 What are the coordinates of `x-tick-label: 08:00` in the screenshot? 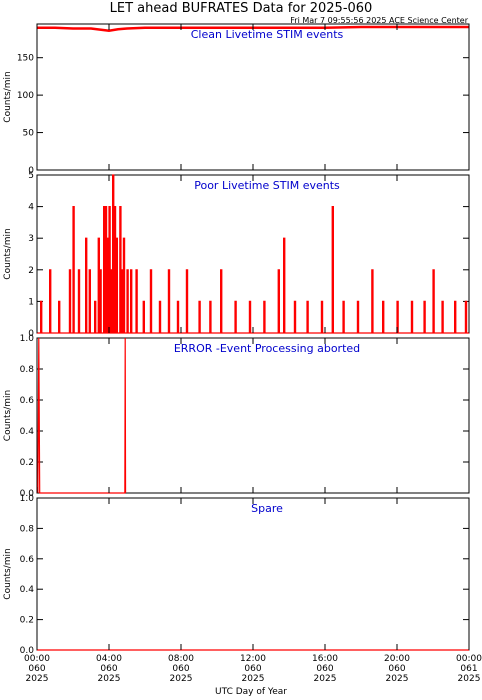 It's located at (181, 659).